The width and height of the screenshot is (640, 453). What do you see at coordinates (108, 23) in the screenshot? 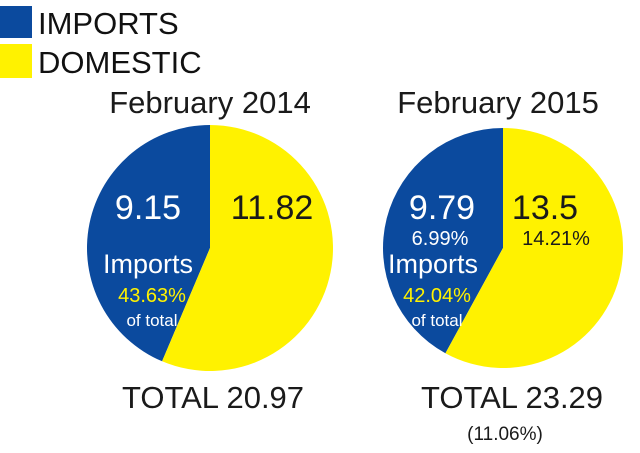
I see `legend-label-imports: IMPORTS` at bounding box center [108, 23].